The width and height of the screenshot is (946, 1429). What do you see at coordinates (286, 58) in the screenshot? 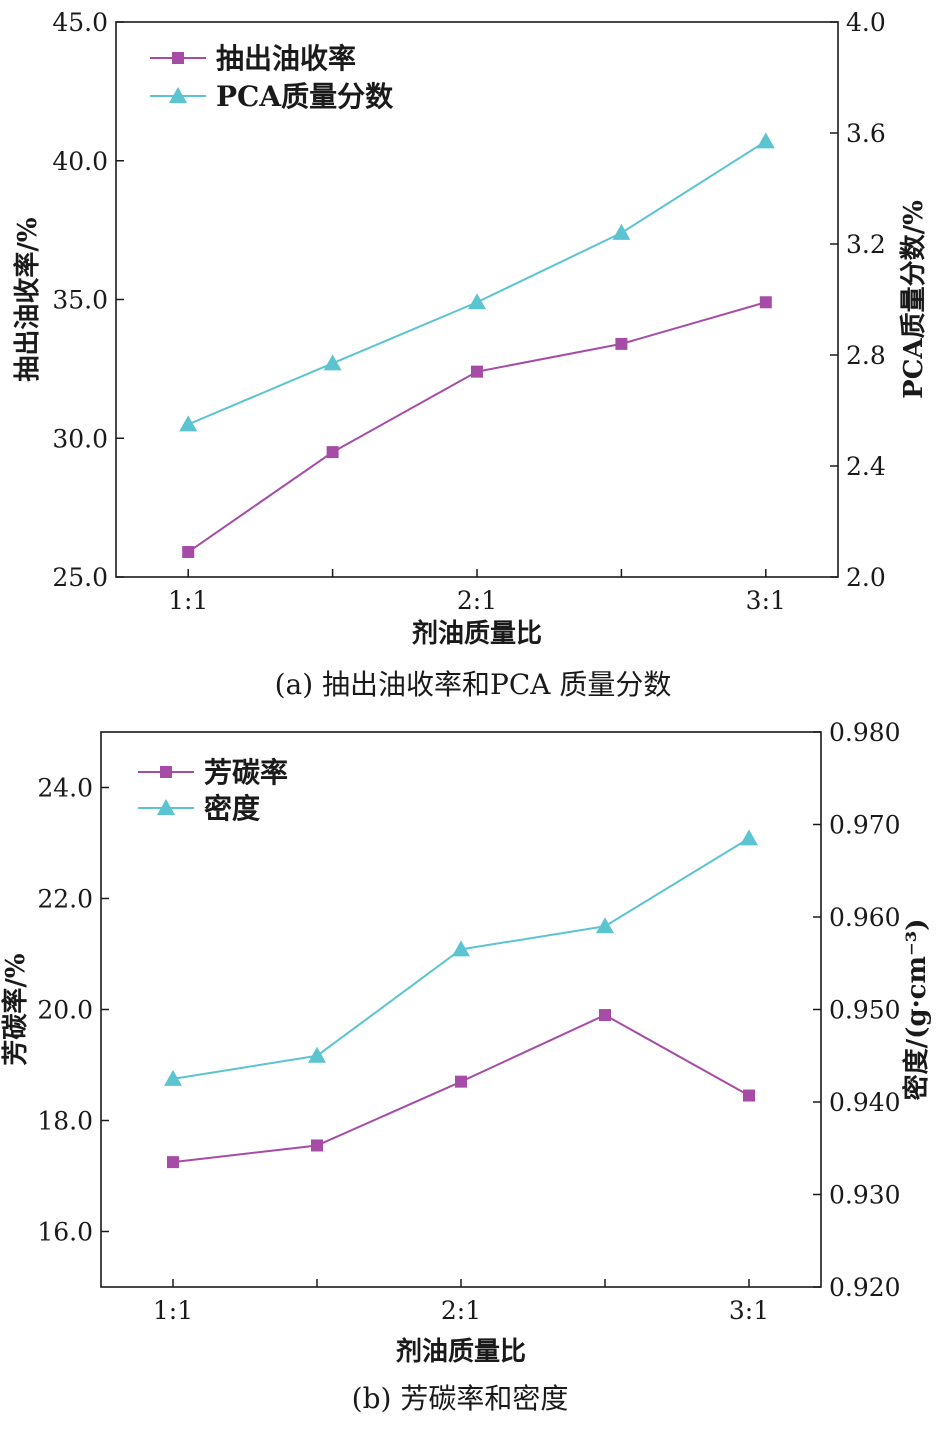
I see `legend-label: 抽出油收率` at bounding box center [286, 58].